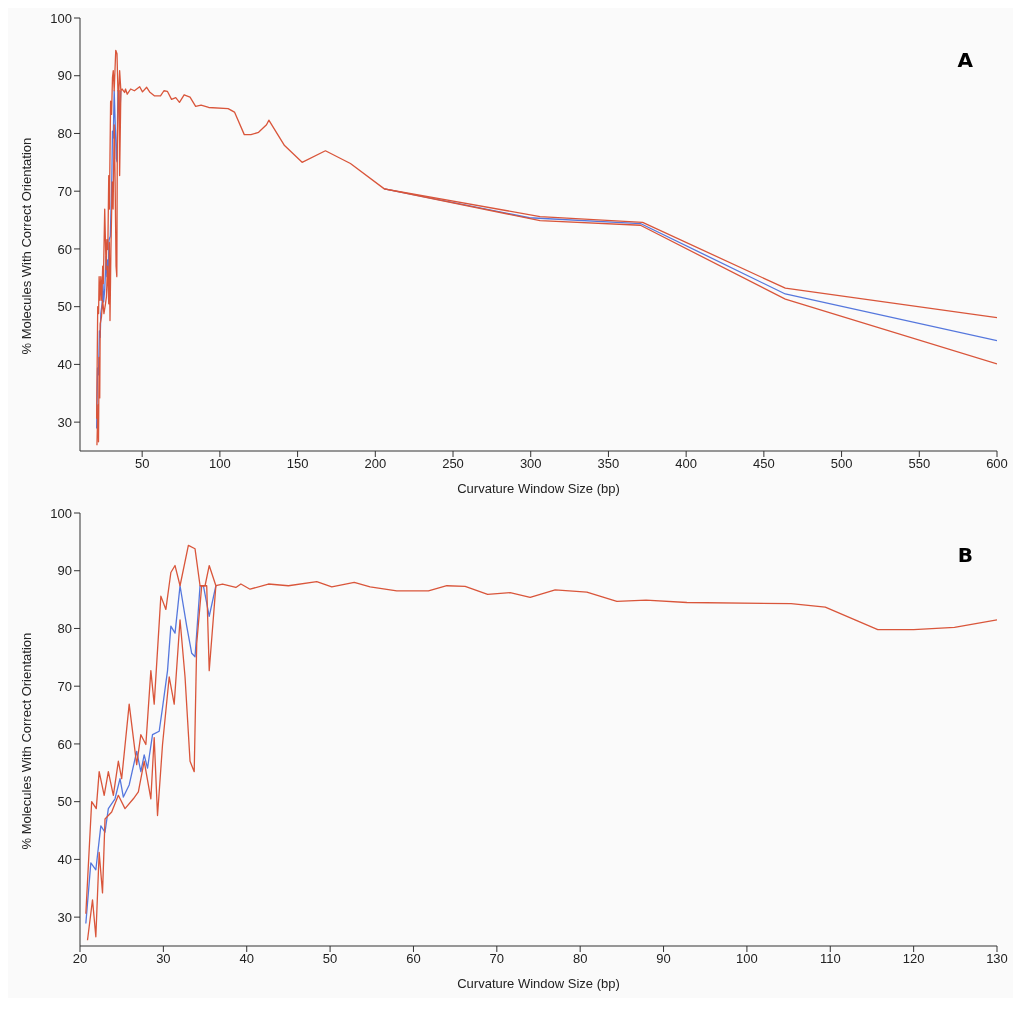 Image resolution: width=1021 pixels, height=1013 pixels. I want to click on x-tick-label: 80, so click(580, 959).